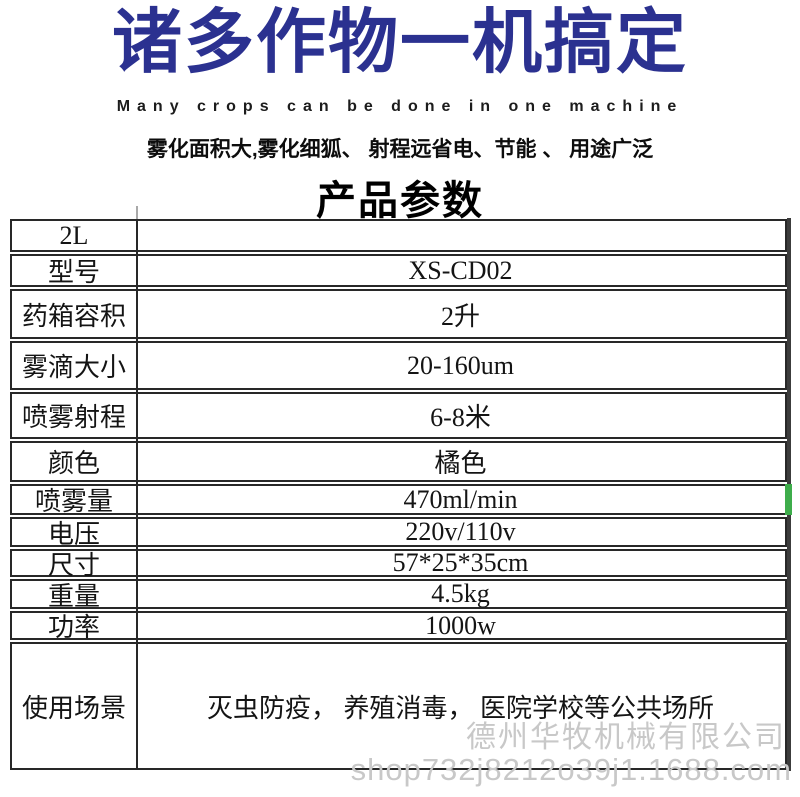 The image size is (800, 797). Describe the element at coordinates (460, 499) in the screenshot. I see `spec-value: 470ml/min` at that location.